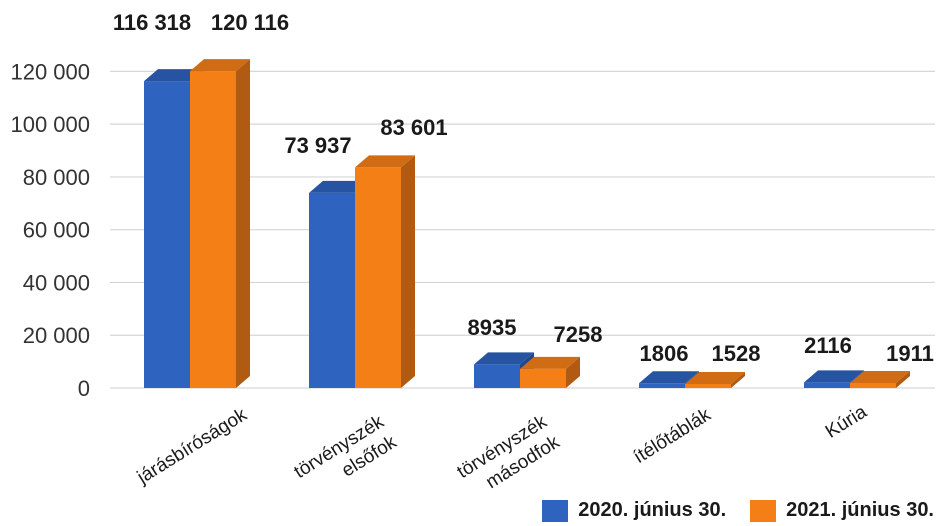 This screenshot has width=940, height=526. I want to click on y-tick-label: 80 000, so click(56, 177).